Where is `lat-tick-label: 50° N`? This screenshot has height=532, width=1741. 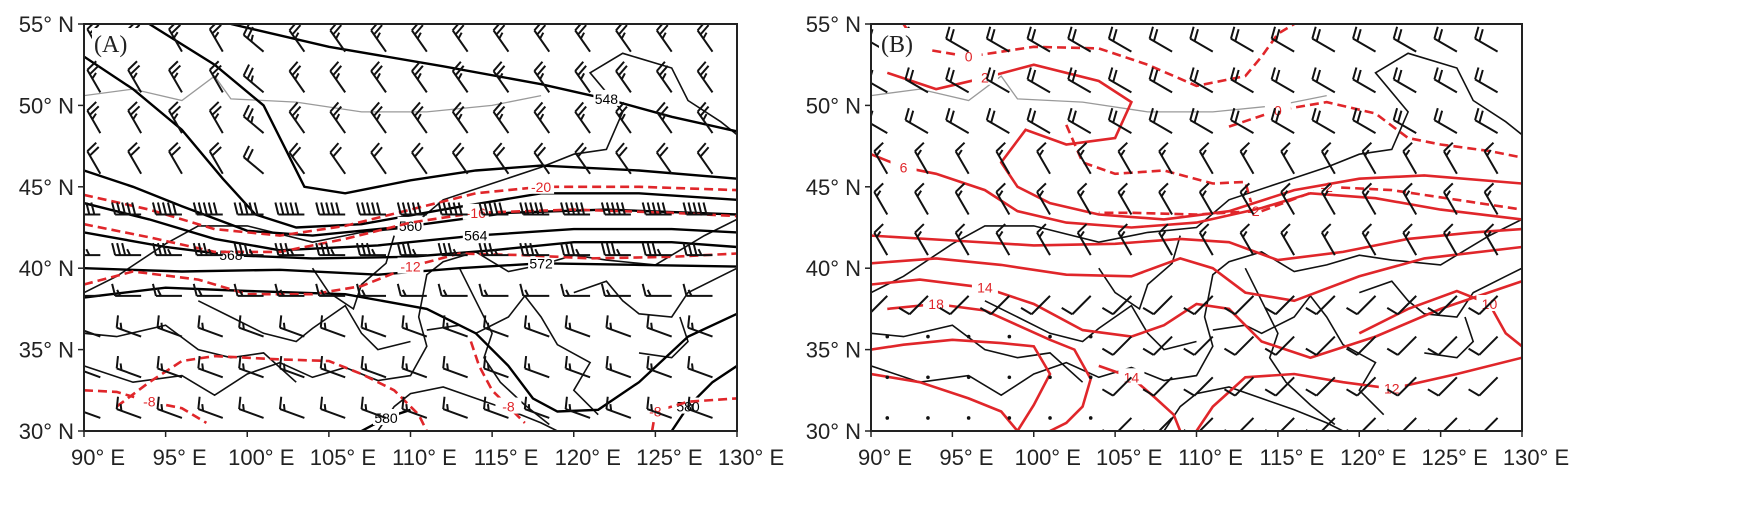 lat-tick-label: 50° N is located at coordinates (46, 105).